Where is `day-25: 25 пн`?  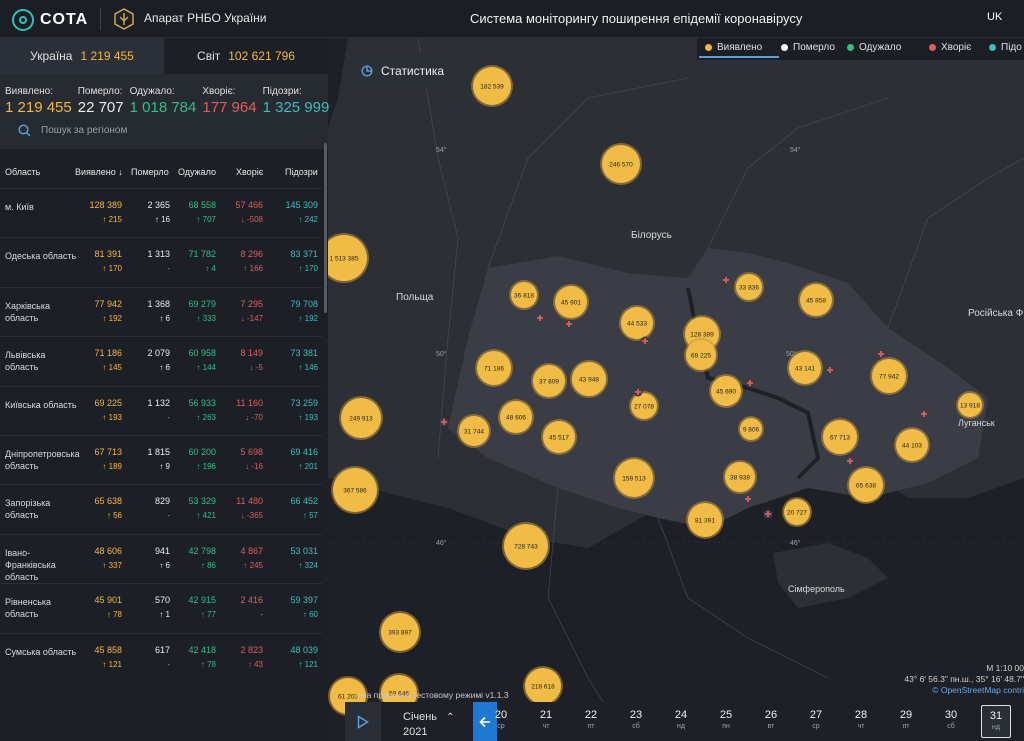 day-25: 25 пн is located at coordinates (726, 719).